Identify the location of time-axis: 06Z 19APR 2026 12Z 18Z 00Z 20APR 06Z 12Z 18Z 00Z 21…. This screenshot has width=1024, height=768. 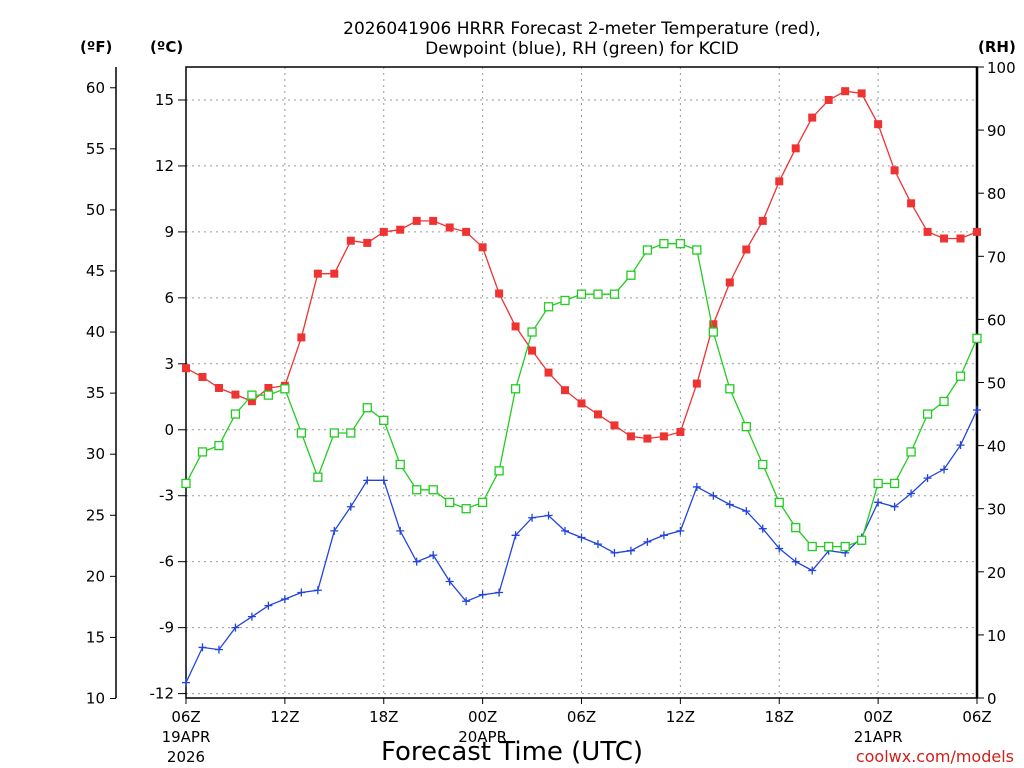
(577, 732).